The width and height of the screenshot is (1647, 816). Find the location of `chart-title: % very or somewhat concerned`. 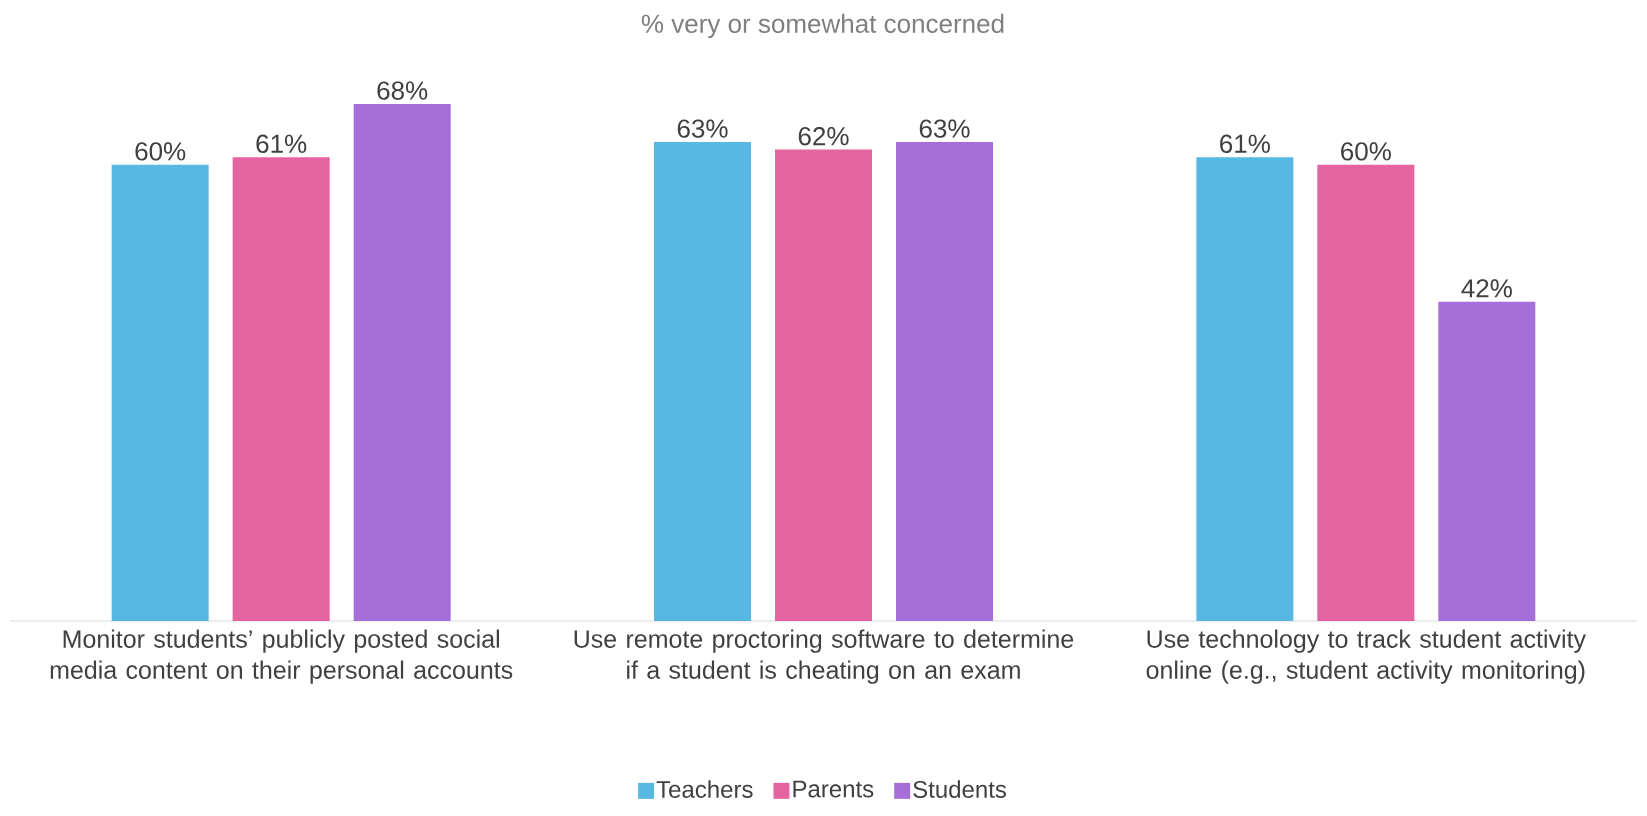

chart-title: % very or somewhat concerned is located at coordinates (822, 26).